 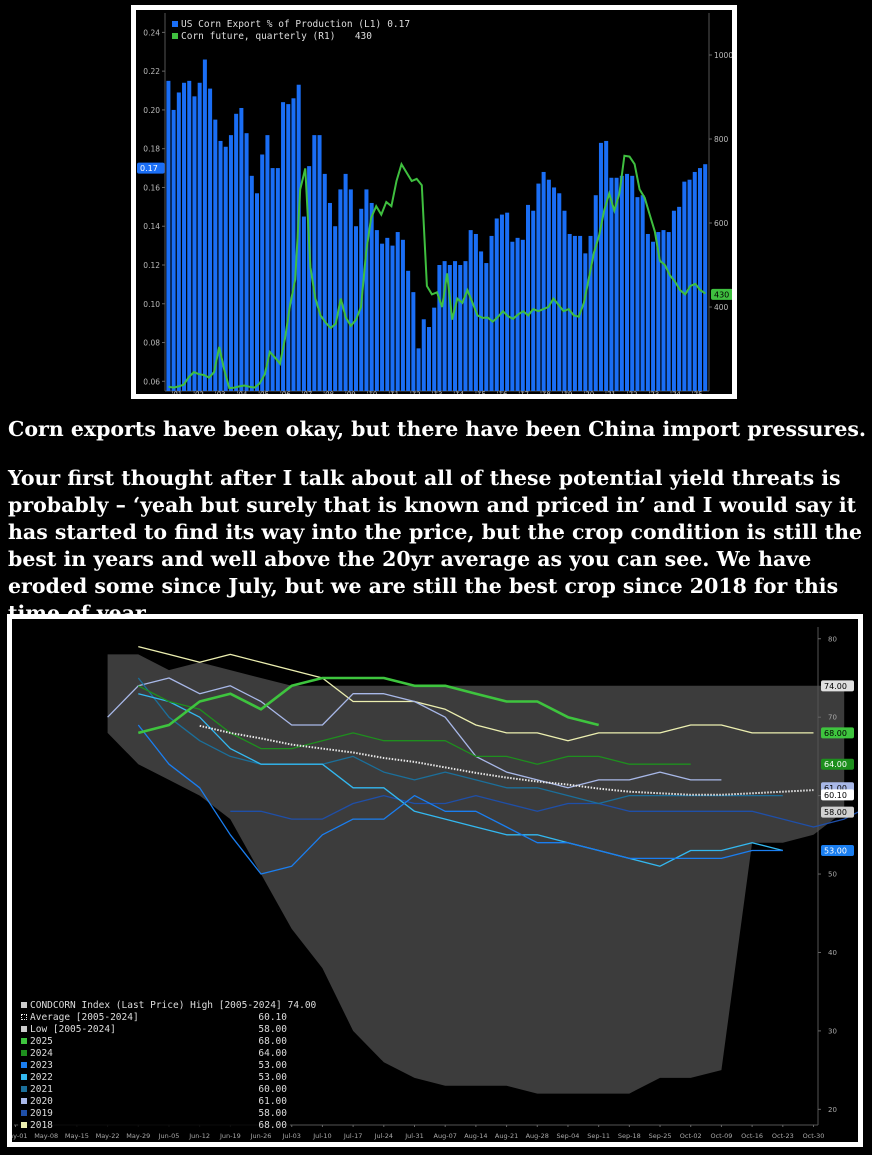 I want to click on series-line-2020, so click(x=414, y=733).